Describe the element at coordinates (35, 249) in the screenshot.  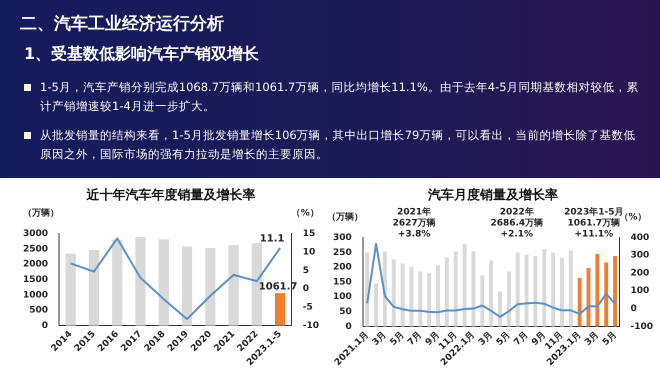
I see `y-tick-label: 2500` at that location.